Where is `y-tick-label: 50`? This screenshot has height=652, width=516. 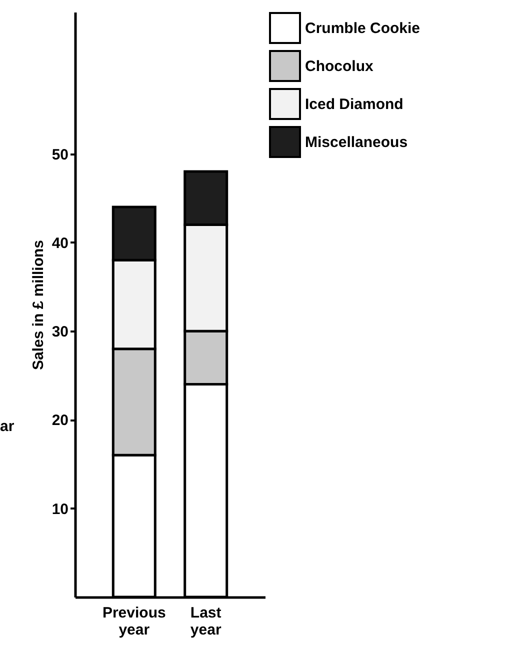 y-tick-label: 50 is located at coordinates (60, 155).